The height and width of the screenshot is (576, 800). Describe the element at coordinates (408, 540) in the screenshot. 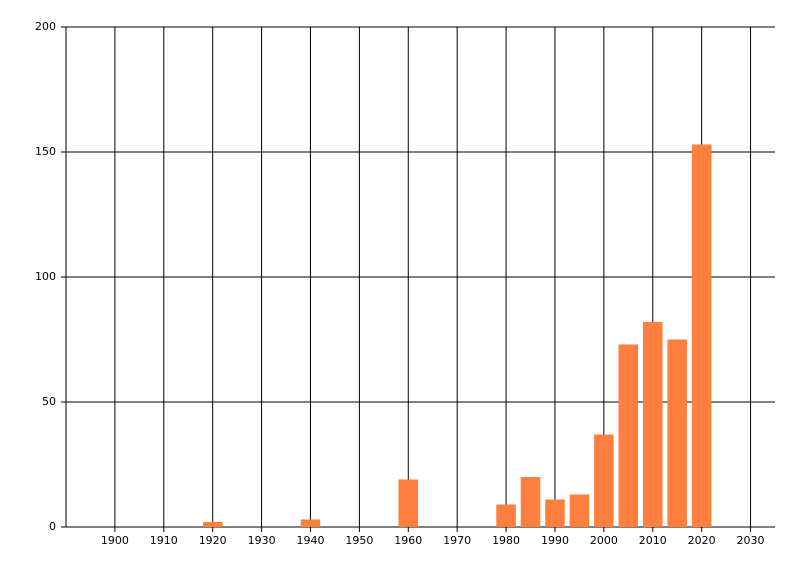

I see `x-tick-label: 1960` at that location.